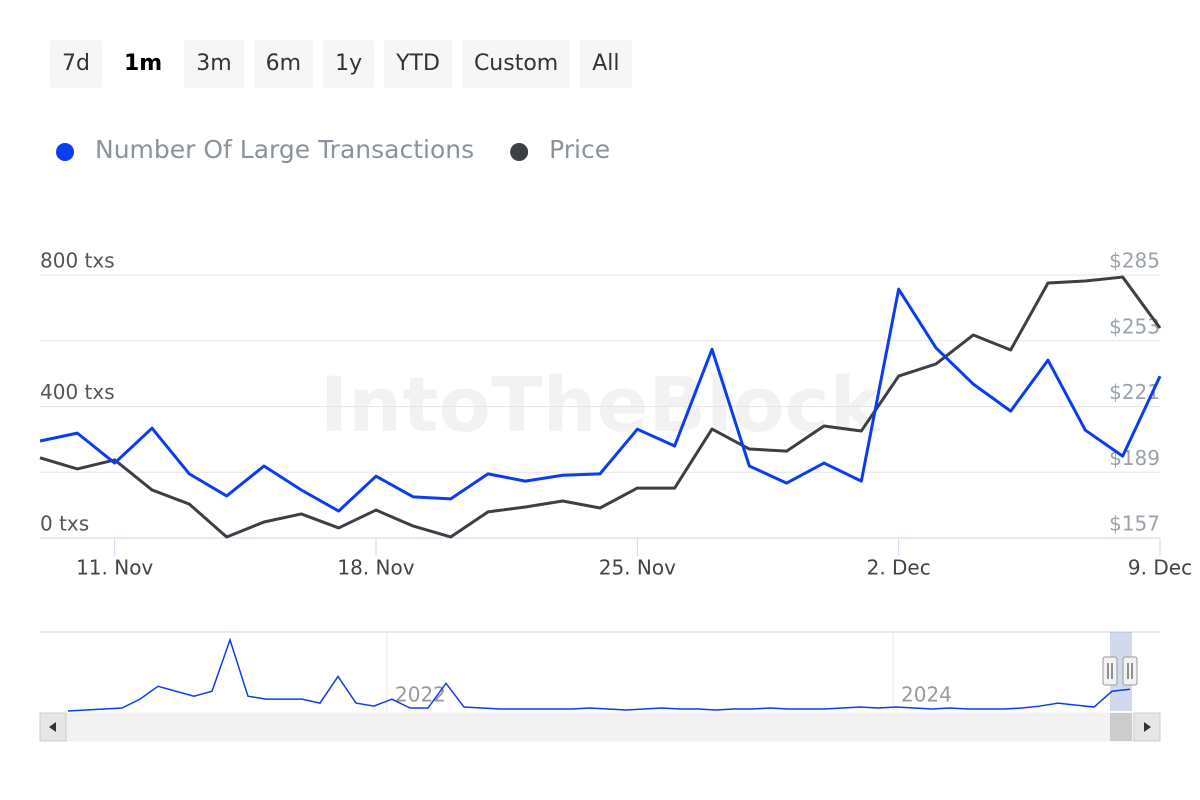  Describe the element at coordinates (926, 695) in the screenshot. I see `navigator-label: 2024` at that location.